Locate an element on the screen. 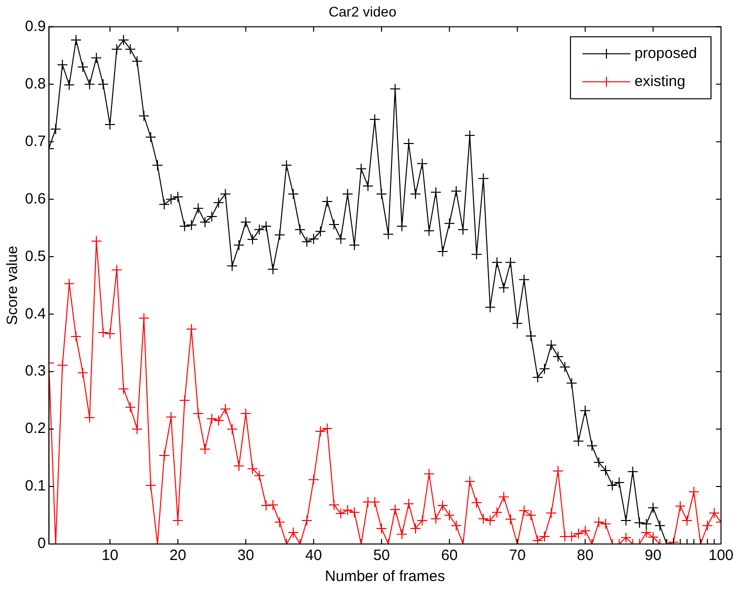 Image resolution: width=743 pixels, height=590 pixels. y-tick-label: 0.7 is located at coordinates (35, 141).